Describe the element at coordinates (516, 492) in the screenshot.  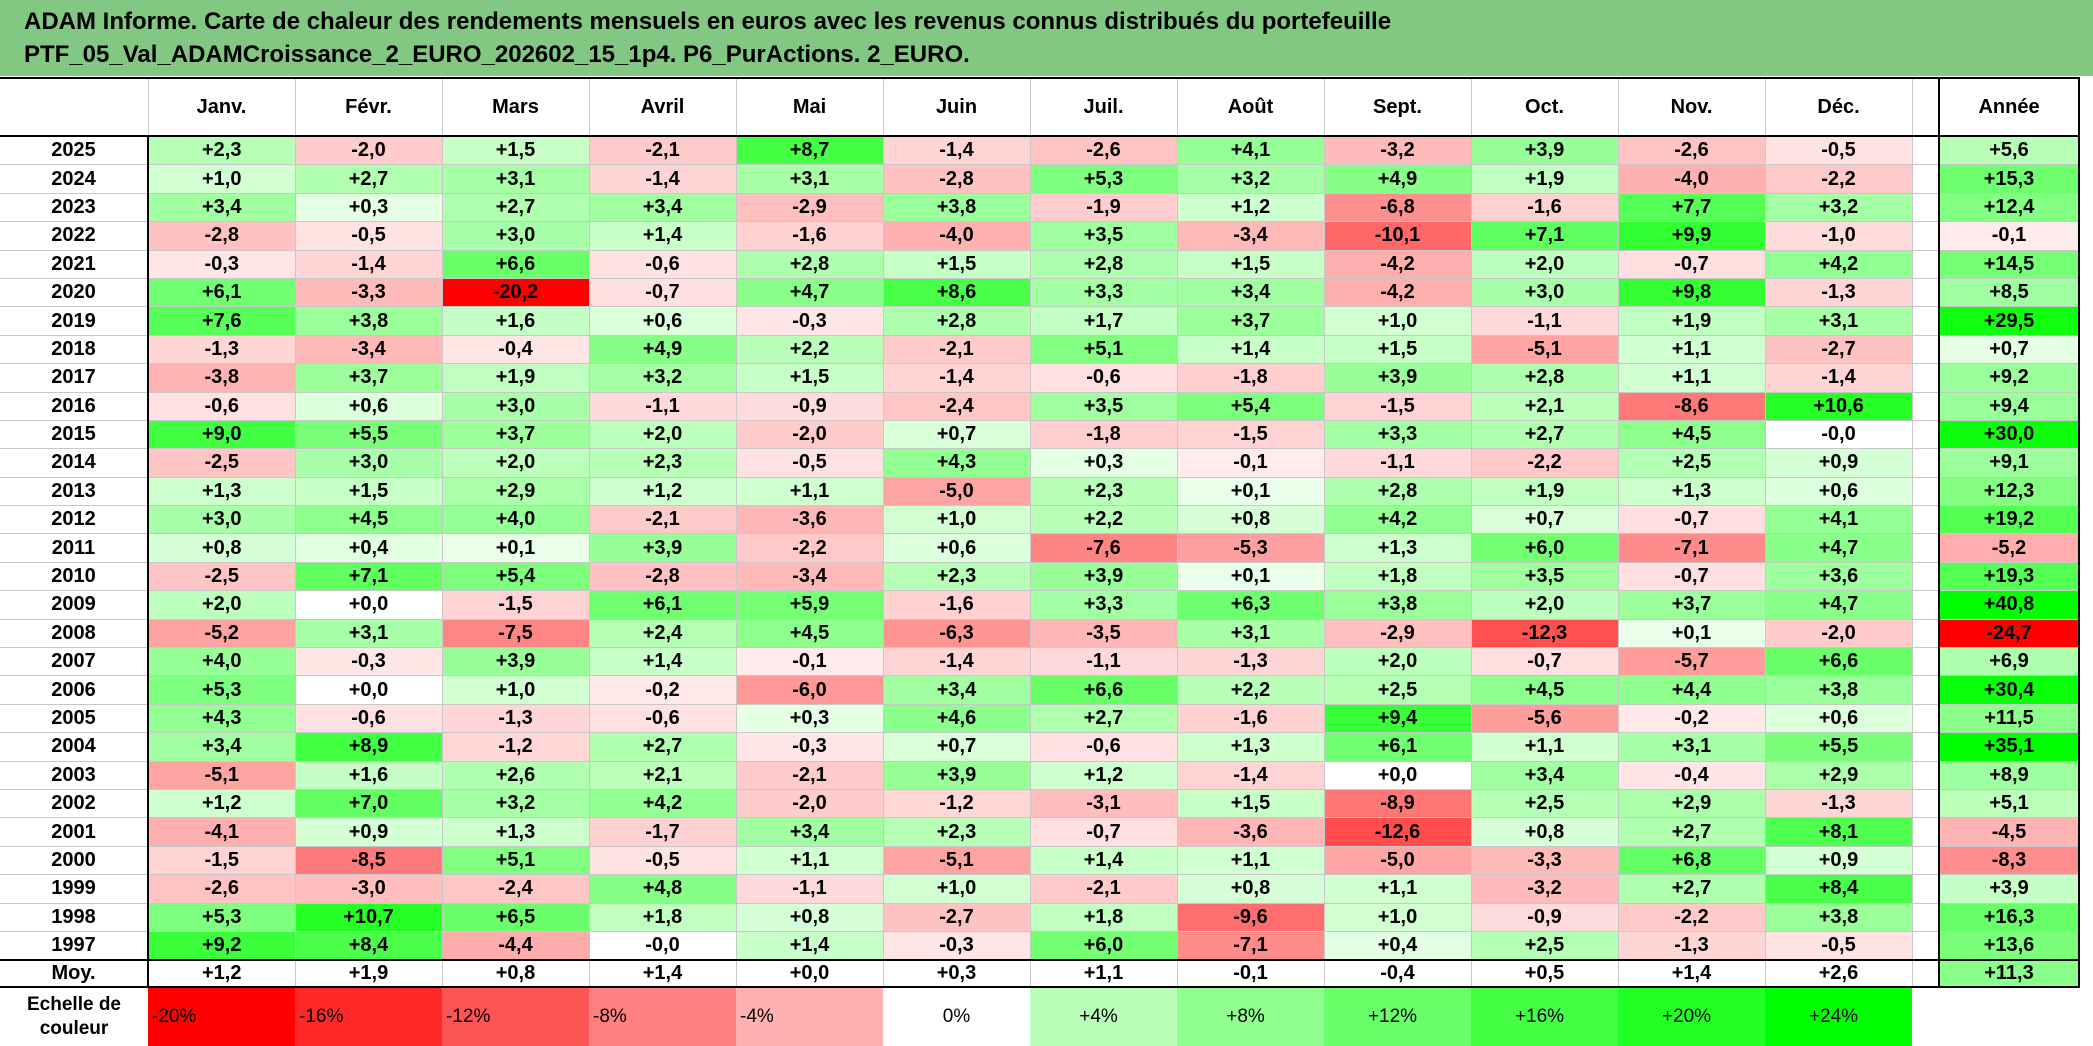
I see `heatmap-cell: +2,9` at that location.